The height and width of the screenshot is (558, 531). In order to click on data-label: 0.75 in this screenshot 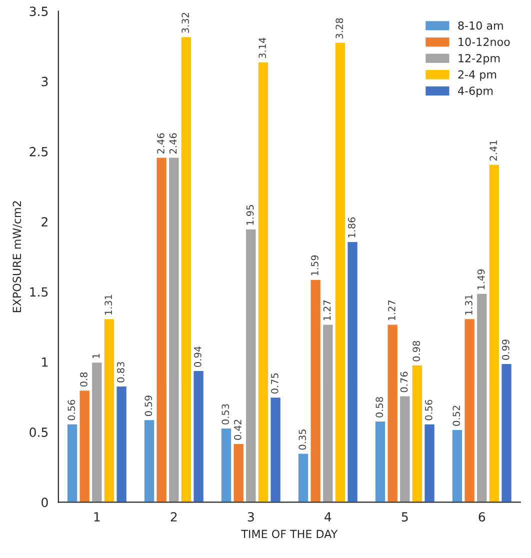, I will do `click(274, 383)`.